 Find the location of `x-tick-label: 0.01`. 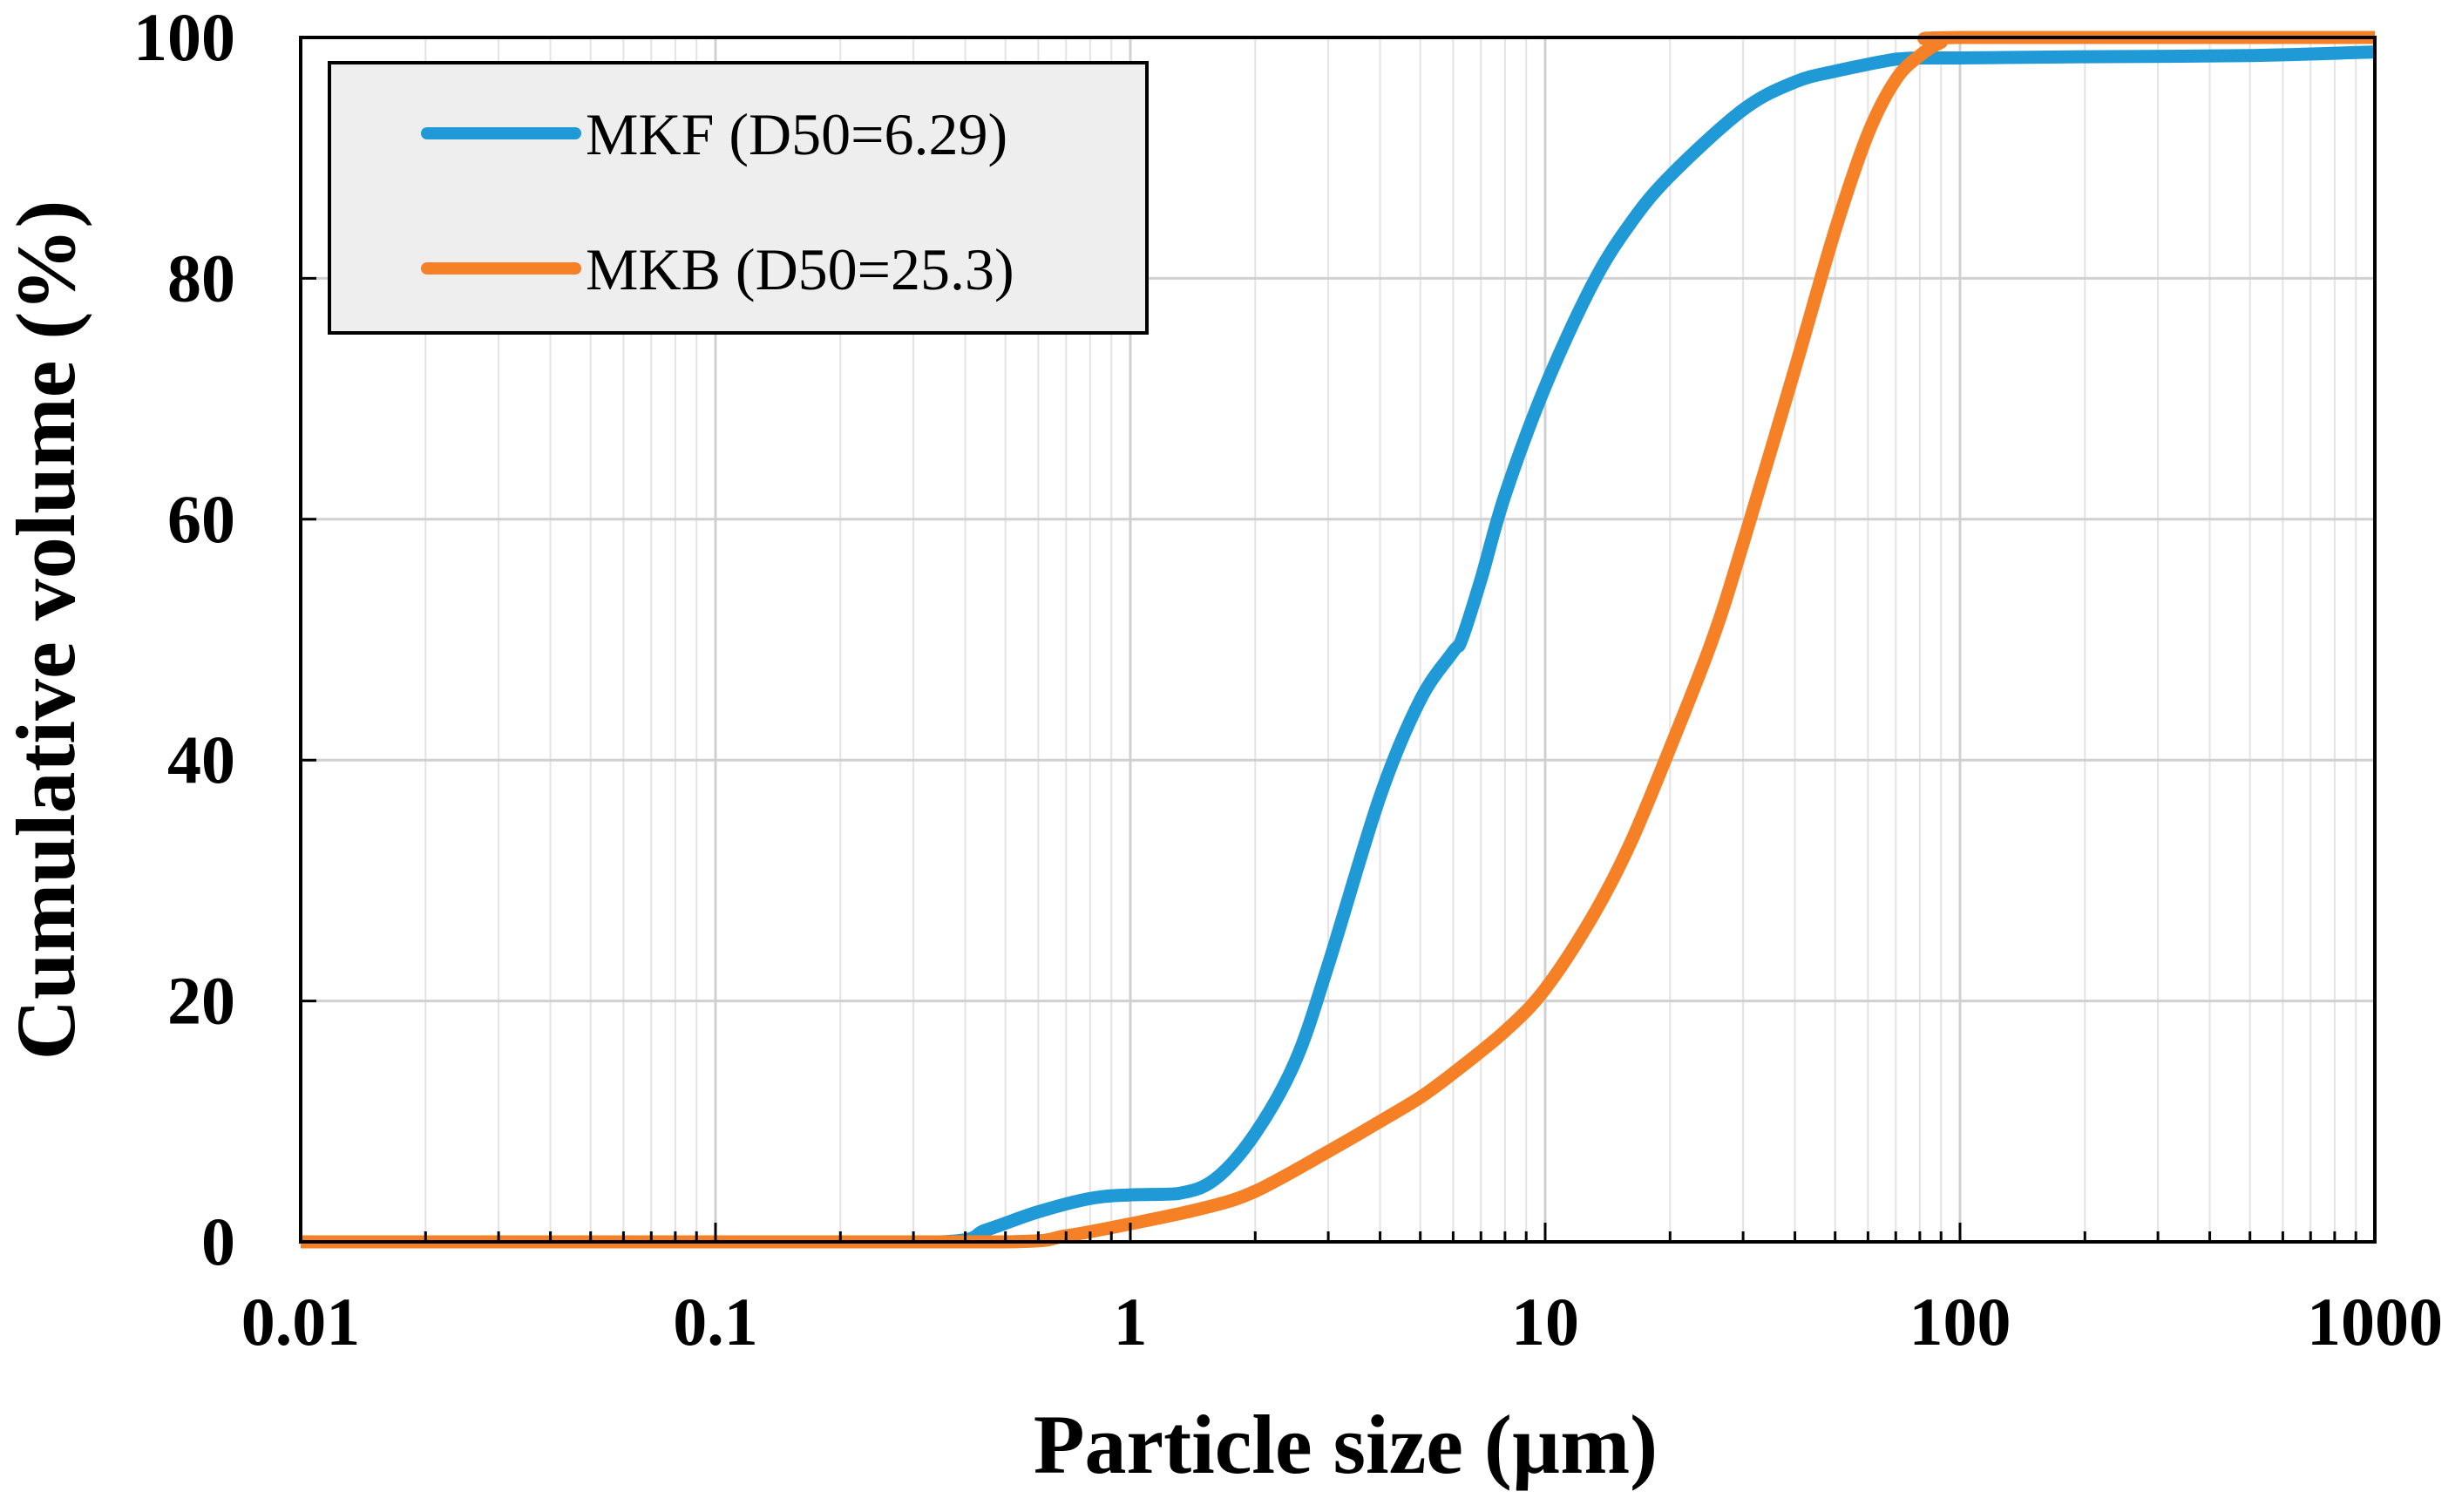

x-tick-label: 0.01 is located at coordinates (301, 1321).